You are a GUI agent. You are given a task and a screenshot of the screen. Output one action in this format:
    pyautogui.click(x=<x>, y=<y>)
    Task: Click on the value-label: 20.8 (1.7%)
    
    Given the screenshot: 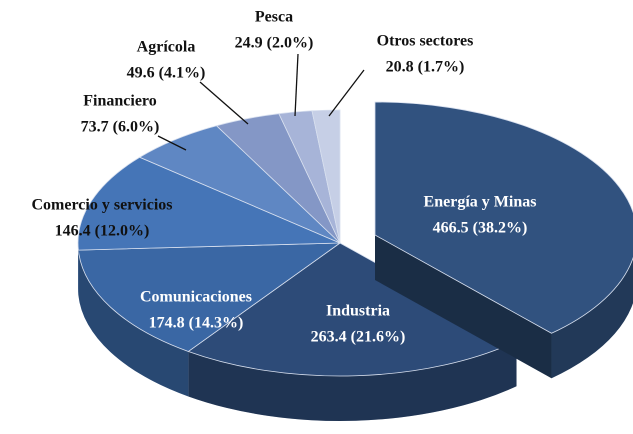 What is the action you would take?
    pyautogui.click(x=425, y=67)
    